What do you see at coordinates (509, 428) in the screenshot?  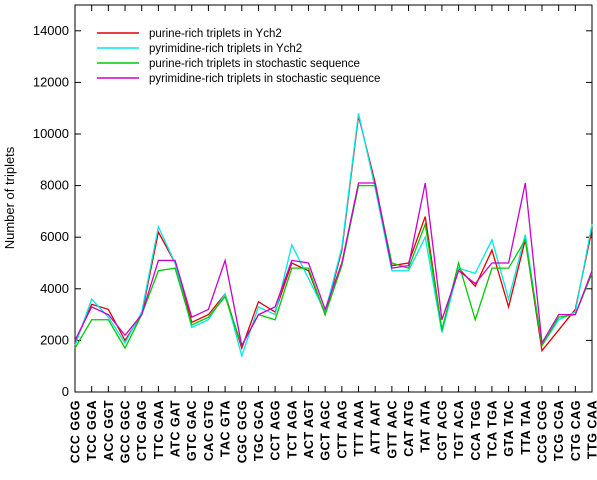 I see `x-tick-label: GTA TAC` at bounding box center [509, 428].